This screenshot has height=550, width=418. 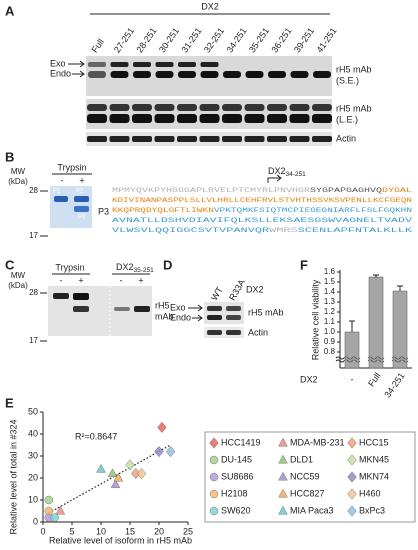 What do you see at coordinates (33, 477) in the screenshot?
I see `y-tick-label: 20` at bounding box center [33, 477].